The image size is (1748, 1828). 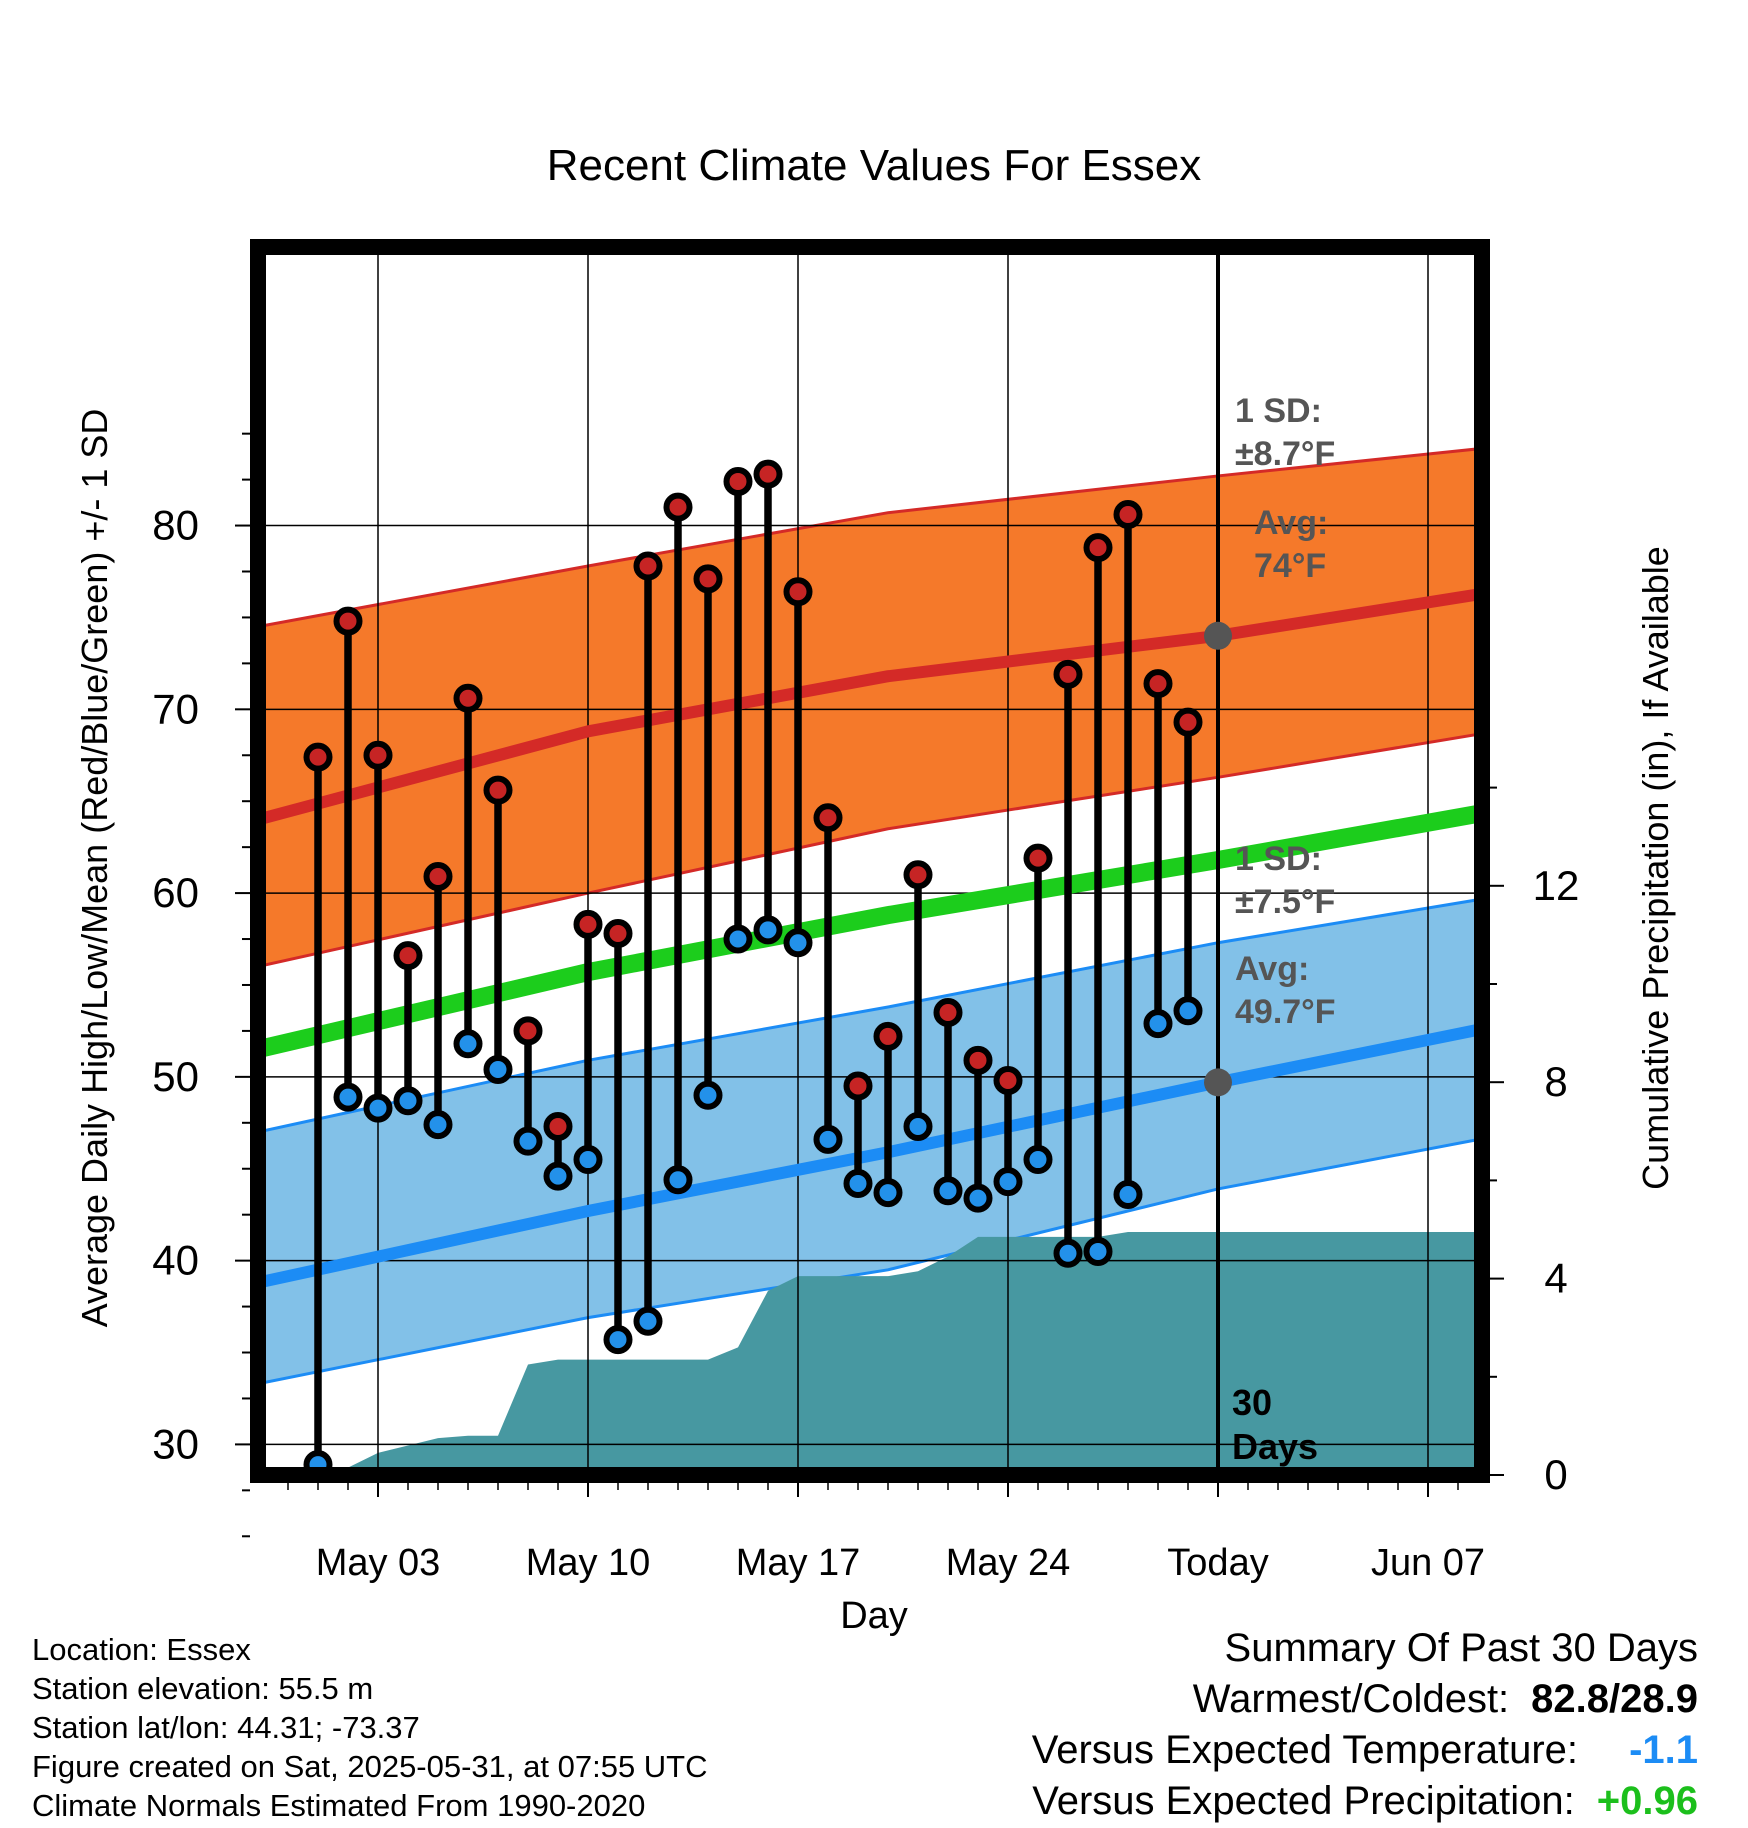 I want to click on x-tick-label: Jun 07, so click(x=1428, y=1563).